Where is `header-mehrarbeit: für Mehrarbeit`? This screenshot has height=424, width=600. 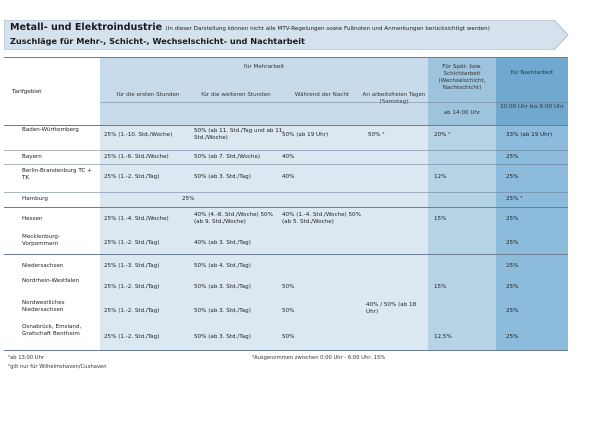
header-mehrarbeit: für Mehrarbeit is located at coordinates (264, 67).